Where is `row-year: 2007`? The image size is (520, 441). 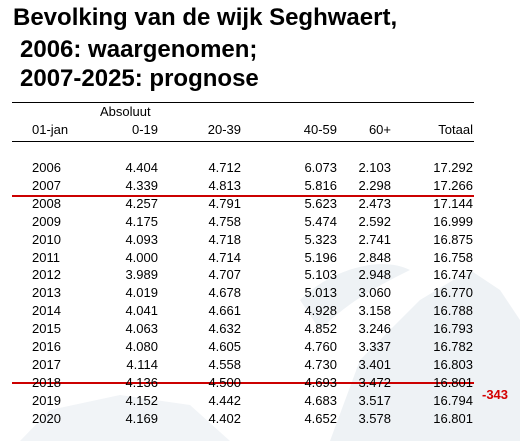
row-year: 2007 is located at coordinates (46, 185).